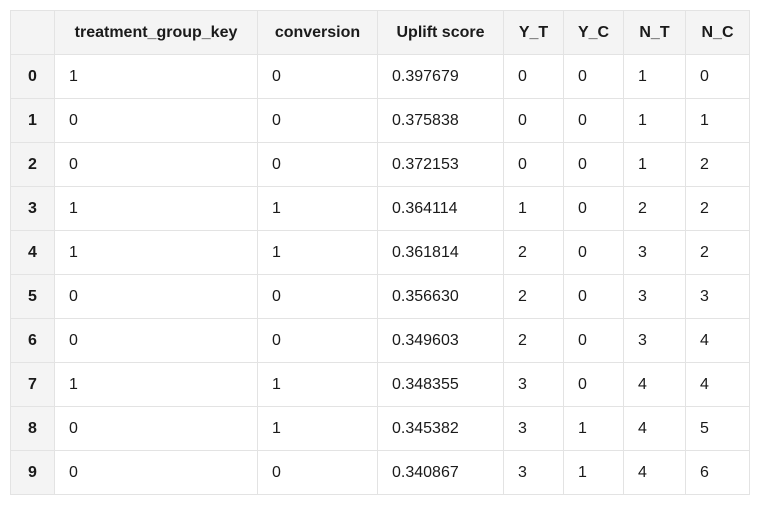  I want to click on cell-n-c: 1, so click(717, 120).